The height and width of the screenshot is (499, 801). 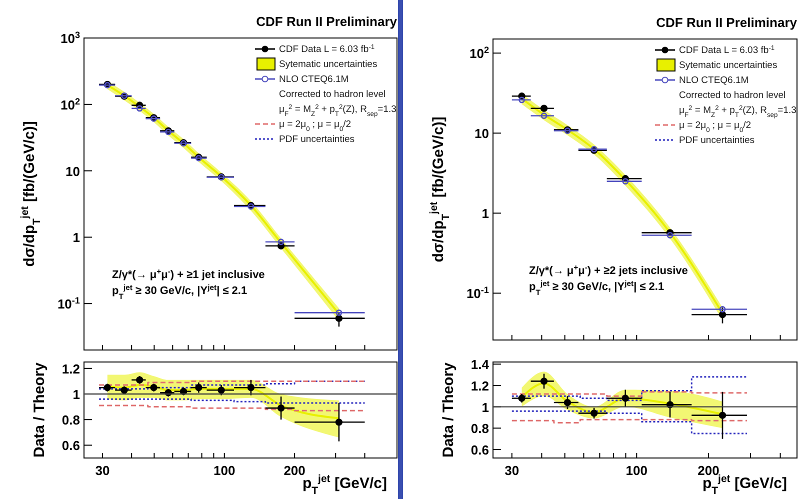 What do you see at coordinates (70, 38) in the screenshot?
I see `y-tick-label: 10$^{3}$` at bounding box center [70, 38].